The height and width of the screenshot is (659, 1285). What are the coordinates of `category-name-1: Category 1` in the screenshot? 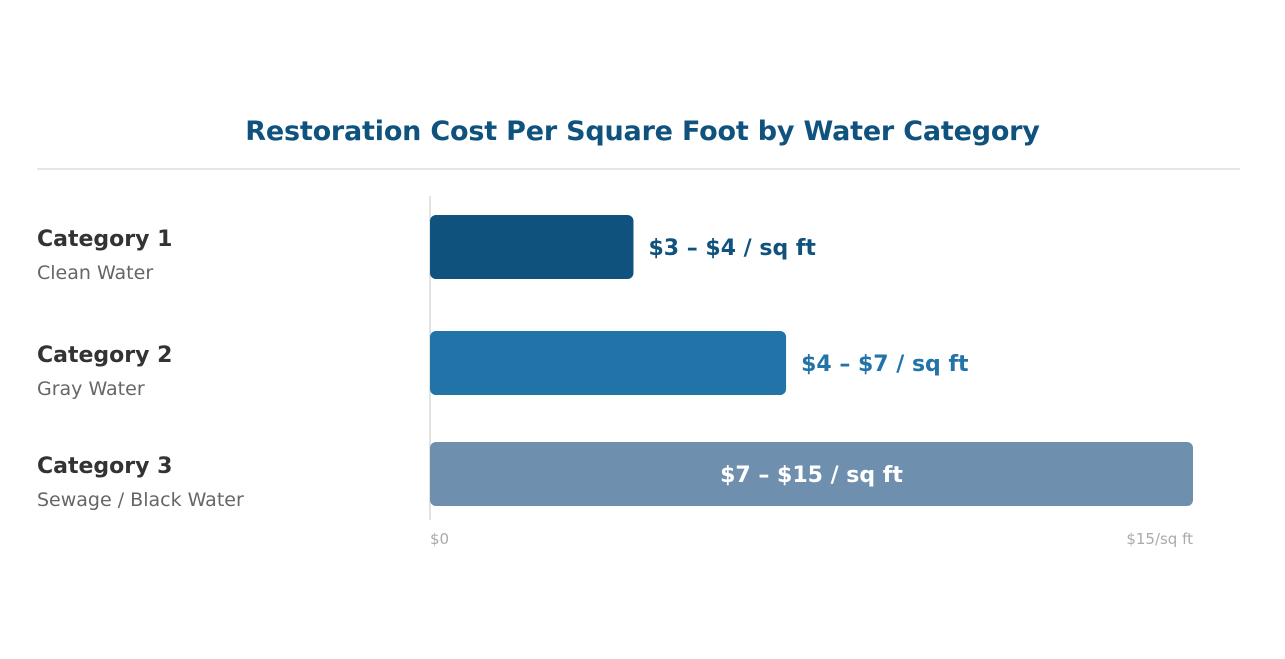 It's located at (104, 239).